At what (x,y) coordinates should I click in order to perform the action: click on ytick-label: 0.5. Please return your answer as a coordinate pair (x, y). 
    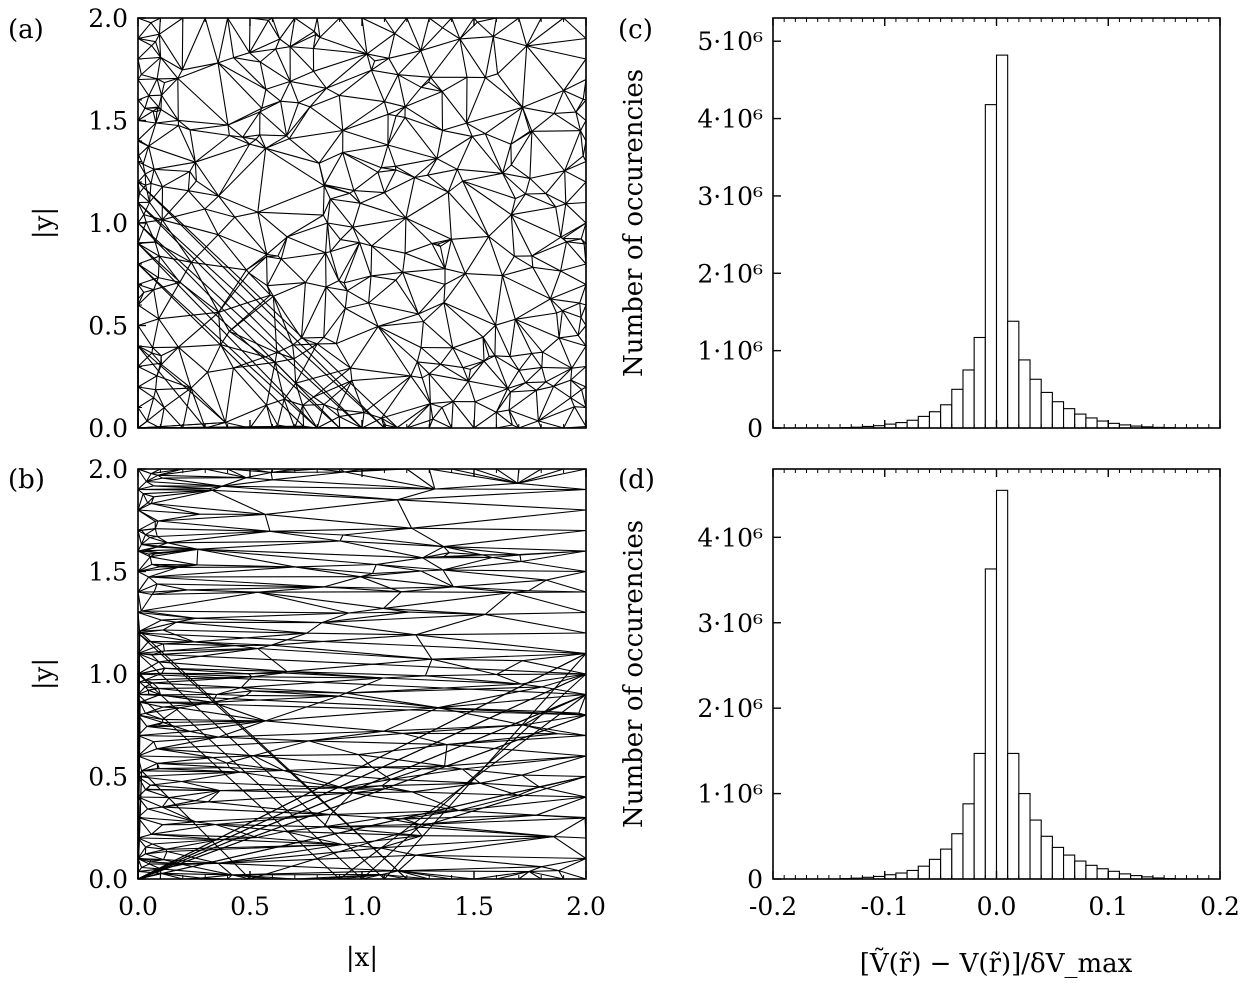
    Looking at the image, I should click on (108, 326).